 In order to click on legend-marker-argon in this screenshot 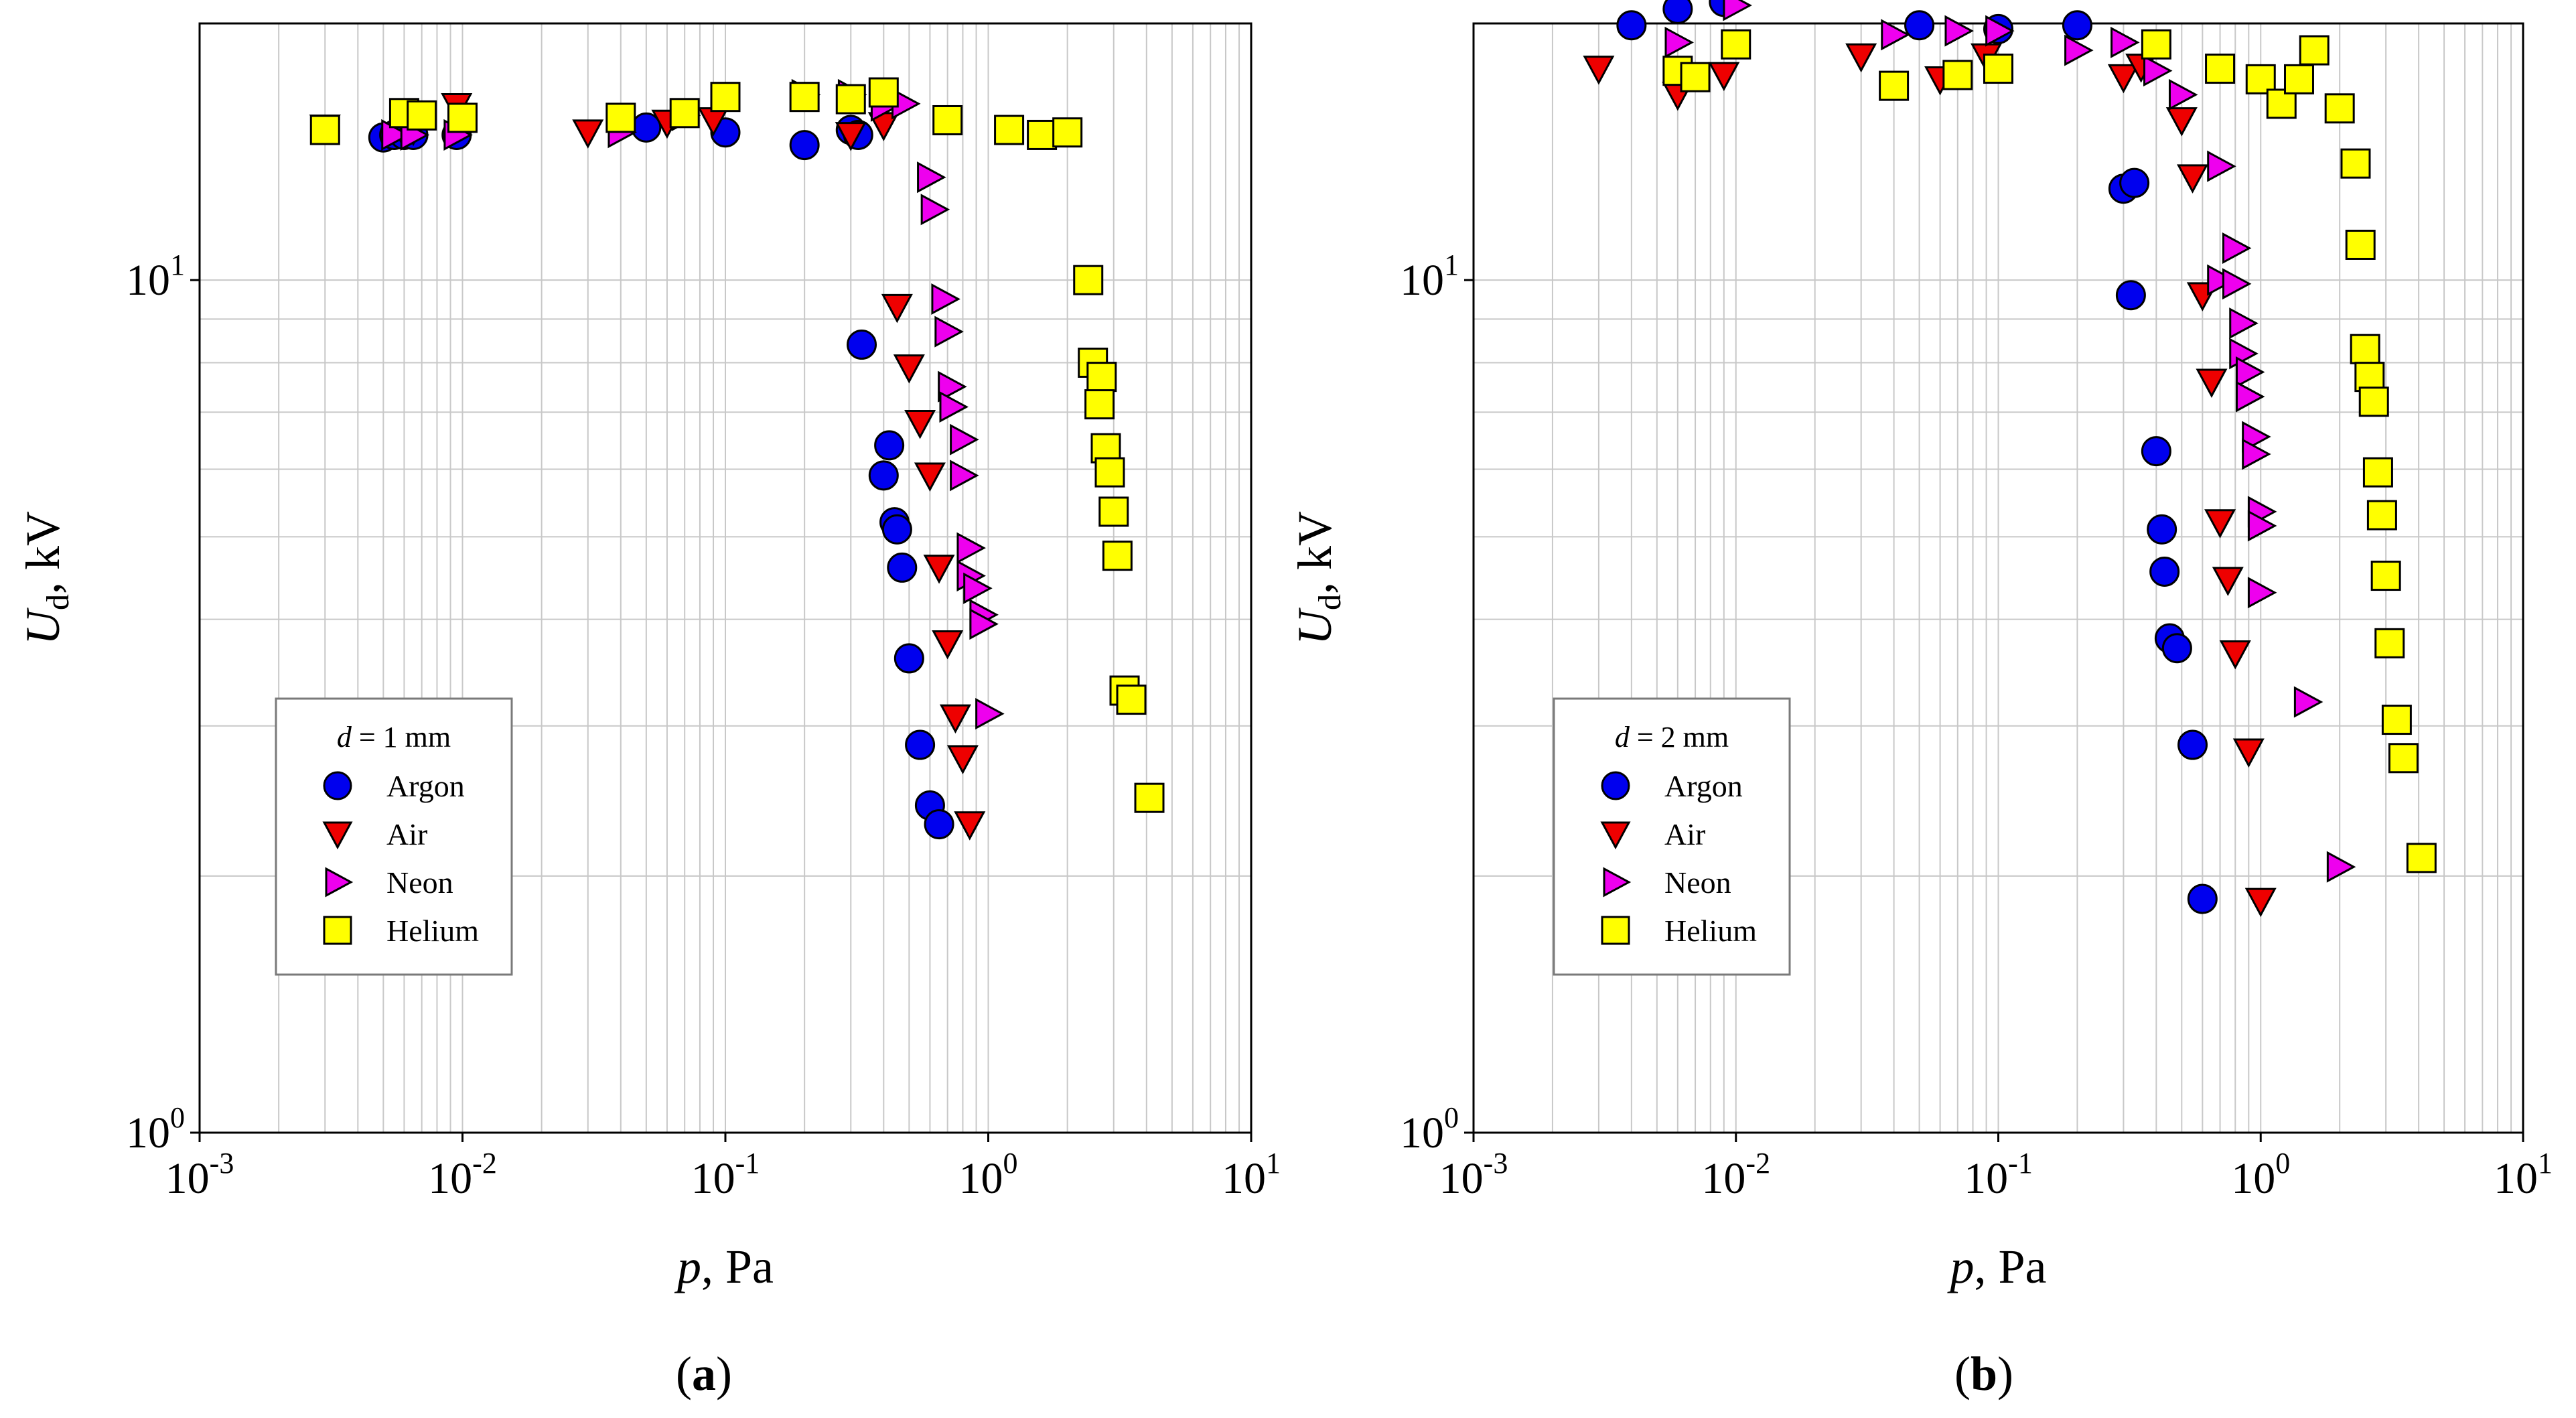, I will do `click(337, 785)`.